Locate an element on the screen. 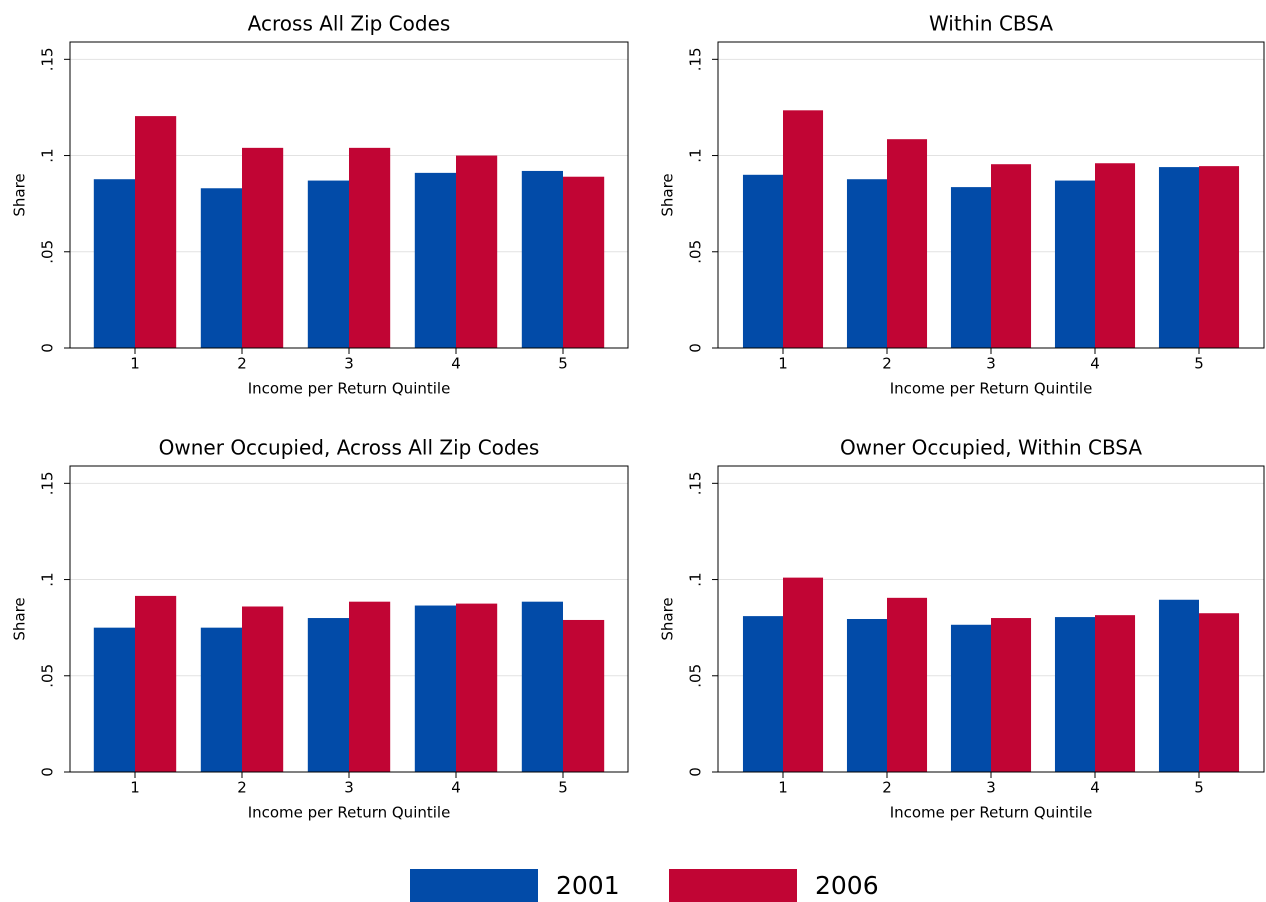 Image resolution: width=1266 pixels, height=902 pixels. chart-title: Within CBSA is located at coordinates (991, 24).